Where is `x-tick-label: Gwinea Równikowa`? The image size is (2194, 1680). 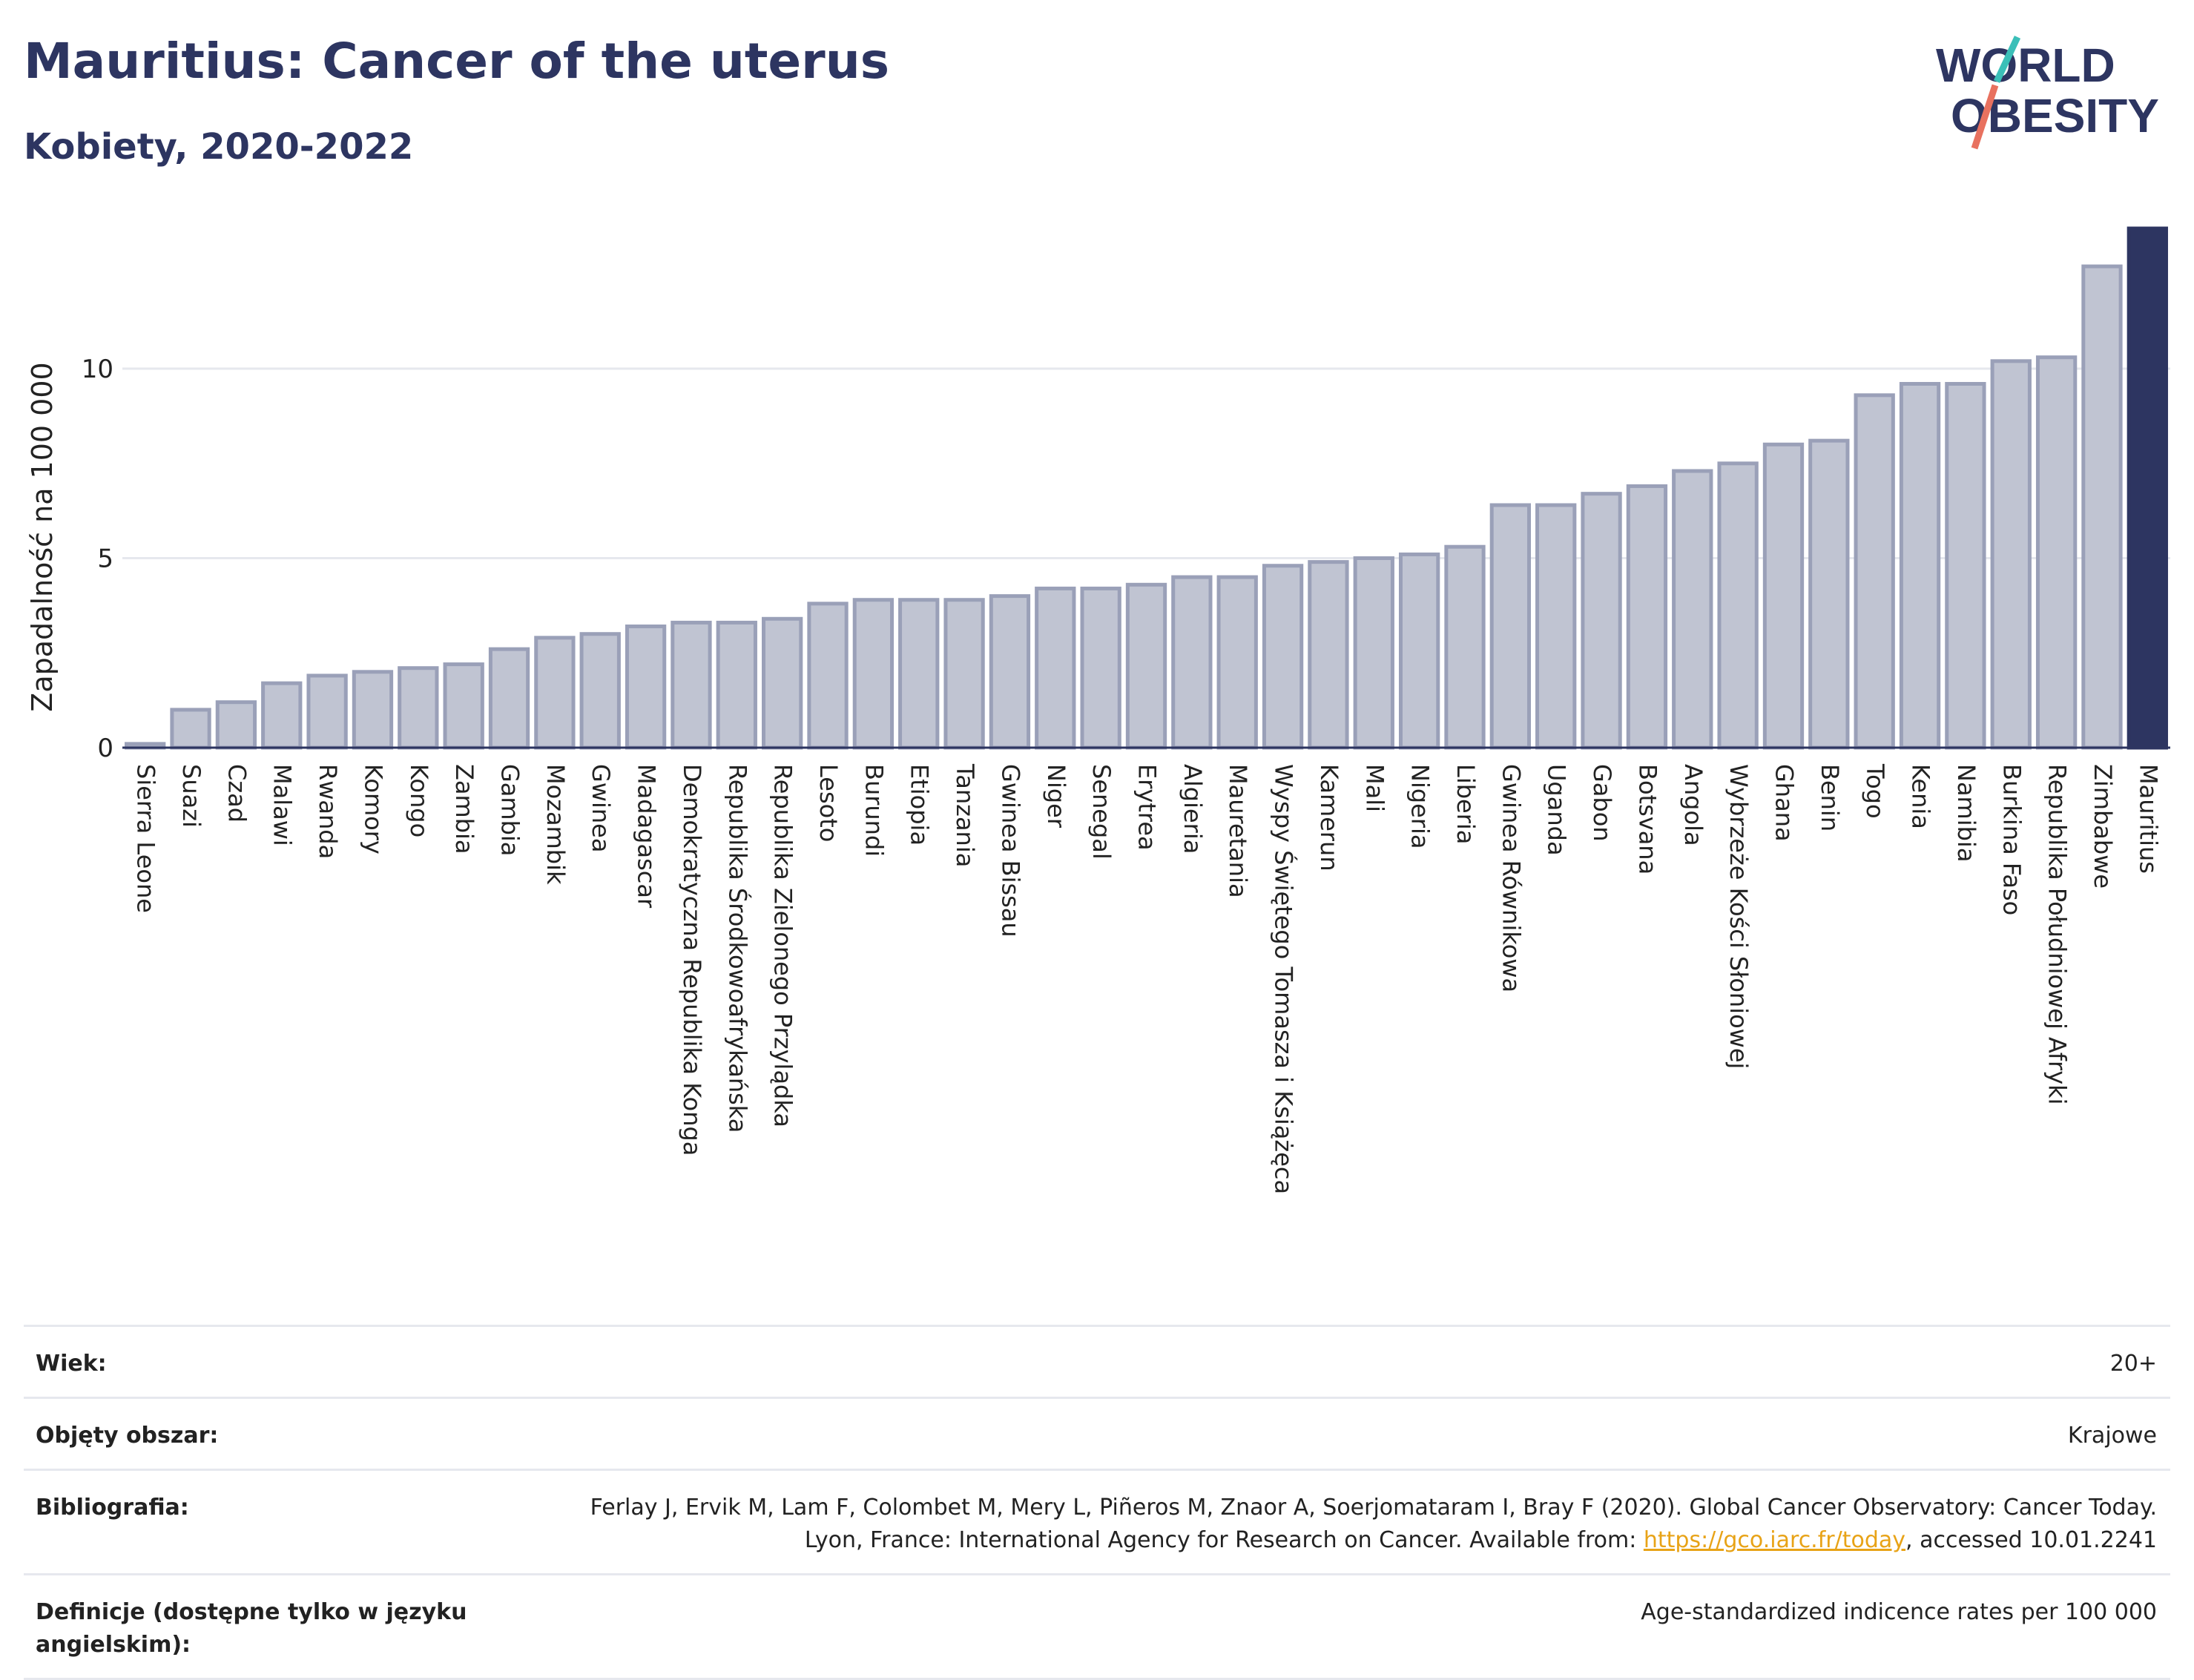
x-tick-label: Gwinea Równikowa is located at coordinates (1511, 878).